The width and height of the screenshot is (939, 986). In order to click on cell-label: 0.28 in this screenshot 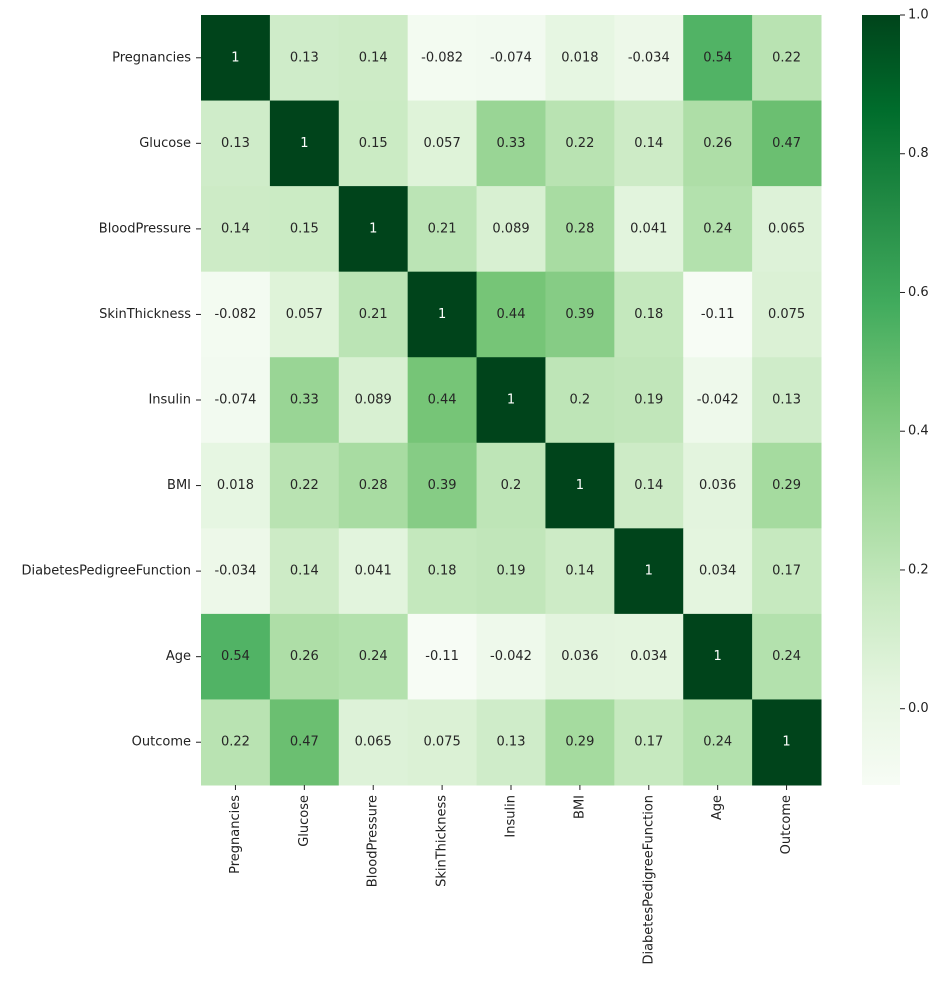, I will do `click(373, 485)`.